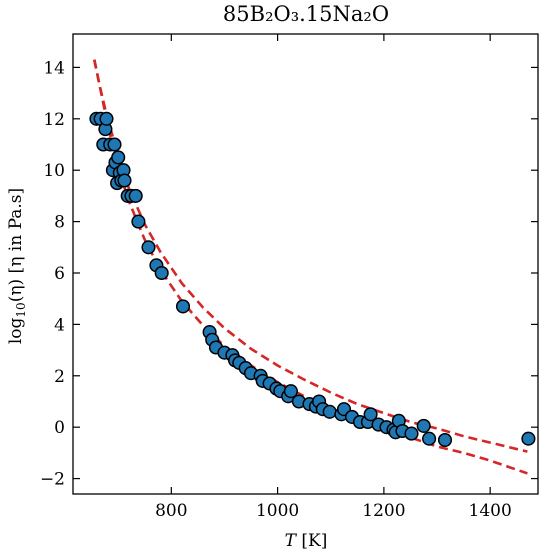  What do you see at coordinates (54, 68) in the screenshot?
I see `y-tick-label: 14` at bounding box center [54, 68].